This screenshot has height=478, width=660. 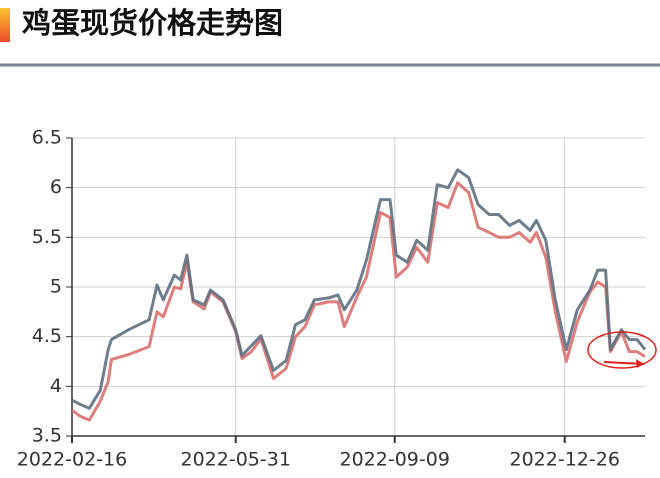 What do you see at coordinates (47, 237) in the screenshot?
I see `y-tick-label: 5.5` at bounding box center [47, 237].